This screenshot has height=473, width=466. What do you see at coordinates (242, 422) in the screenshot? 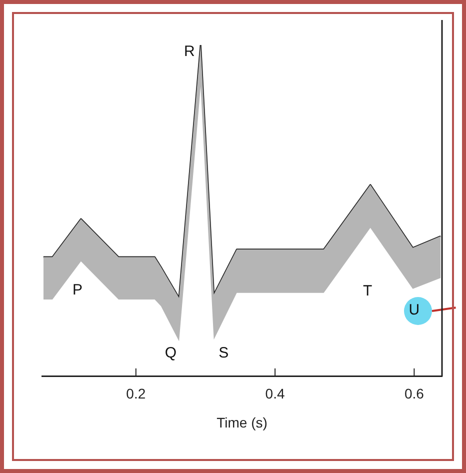
I see `x-axis-title: Time (s)` at bounding box center [242, 422].